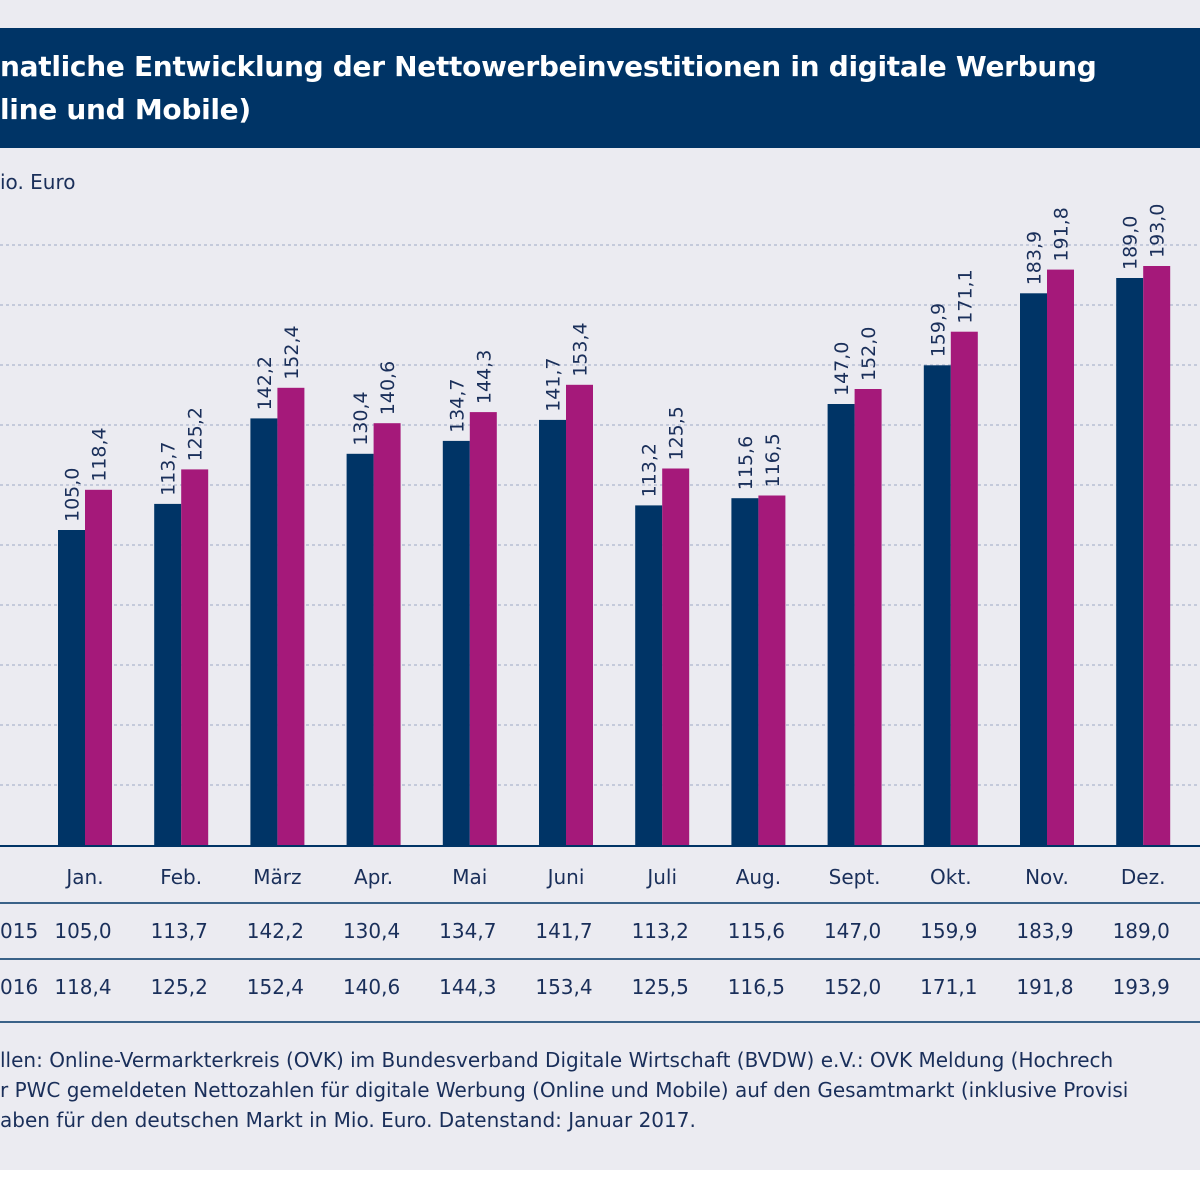  What do you see at coordinates (373, 877) in the screenshot?
I see `x-tick-label: Apr.` at bounding box center [373, 877].